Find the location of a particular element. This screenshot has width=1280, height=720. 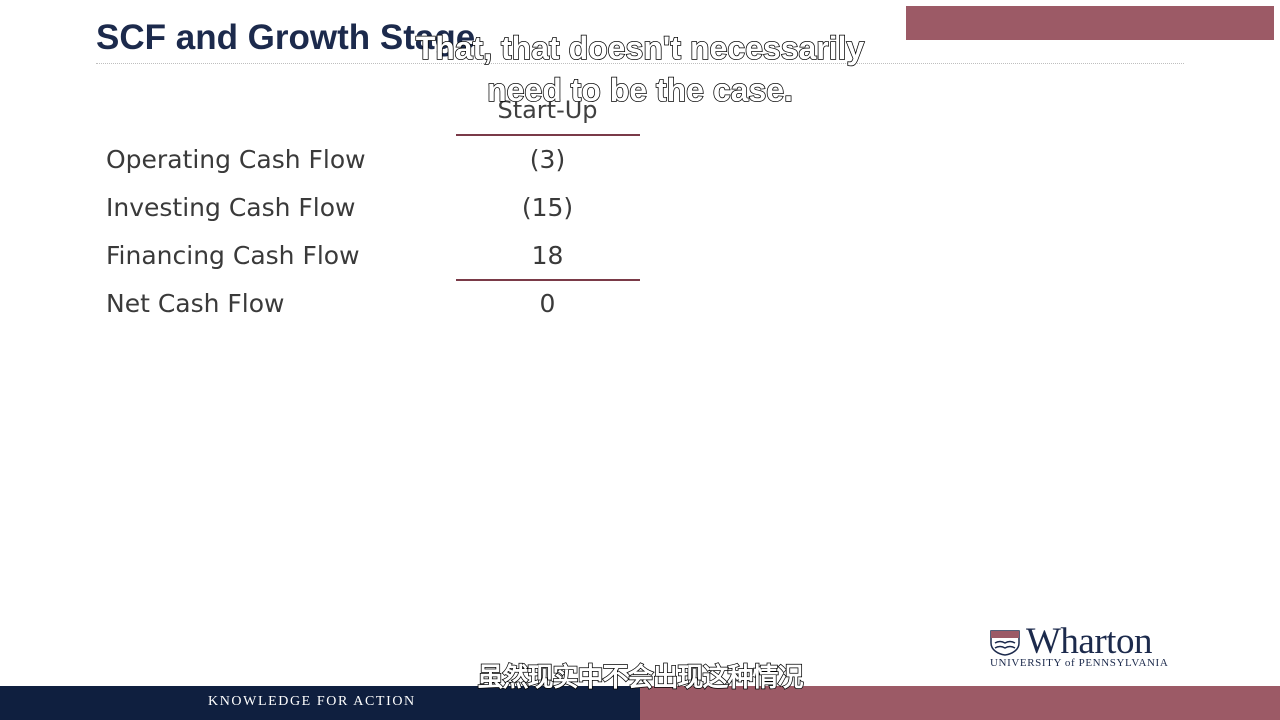

footer-navy-band is located at coordinates (320, 703).